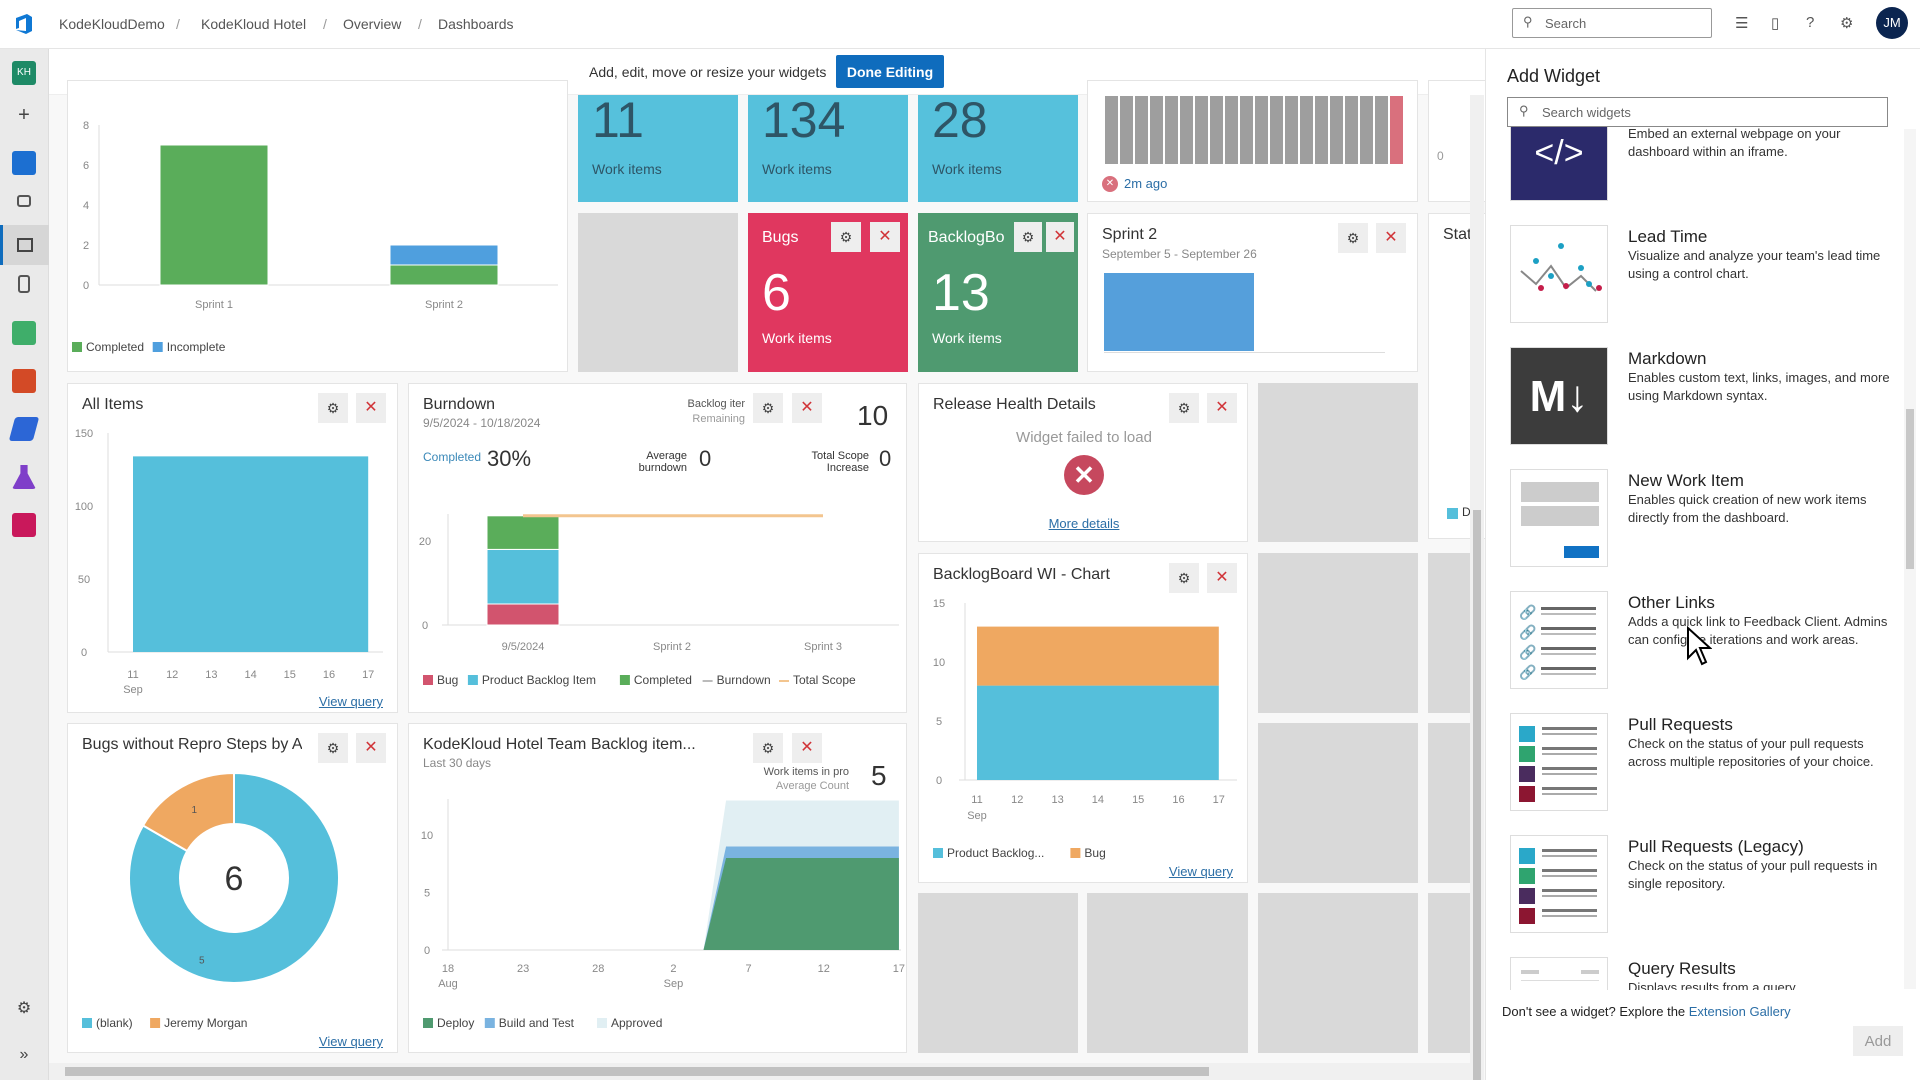 The width and height of the screenshot is (1920, 1080). What do you see at coordinates (24, 73) in the screenshot?
I see `project-avatar: KH` at bounding box center [24, 73].